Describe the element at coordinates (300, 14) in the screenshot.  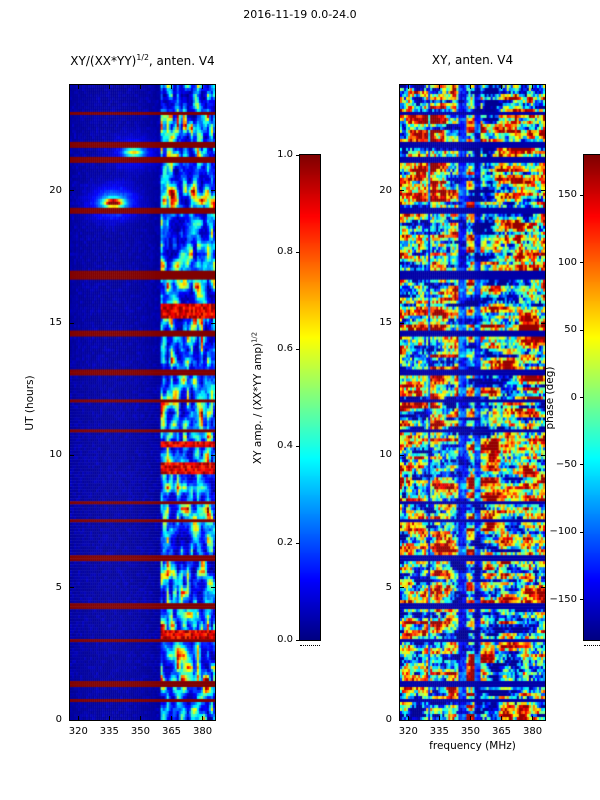
I see `figure-title: 2016-11-19 0.0-24.0` at that location.